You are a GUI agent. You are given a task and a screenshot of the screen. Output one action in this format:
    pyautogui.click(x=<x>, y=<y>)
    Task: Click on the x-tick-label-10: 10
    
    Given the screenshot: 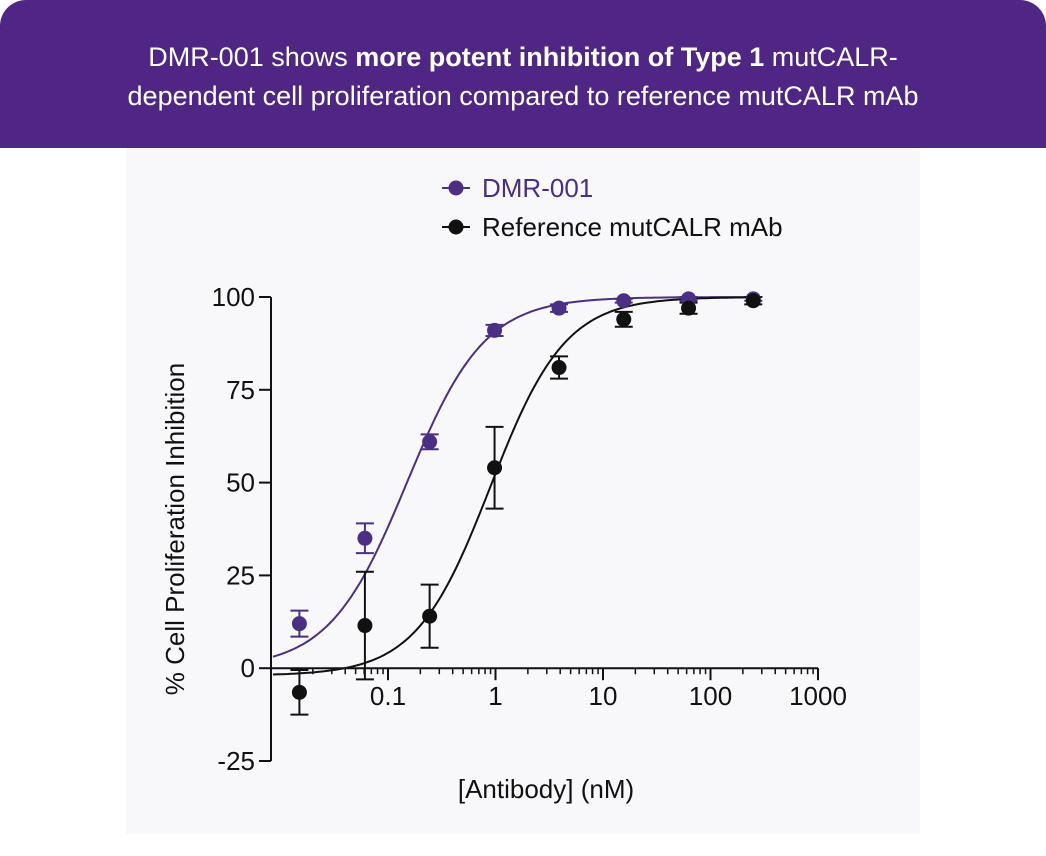 What is the action you would take?
    pyautogui.click(x=603, y=696)
    